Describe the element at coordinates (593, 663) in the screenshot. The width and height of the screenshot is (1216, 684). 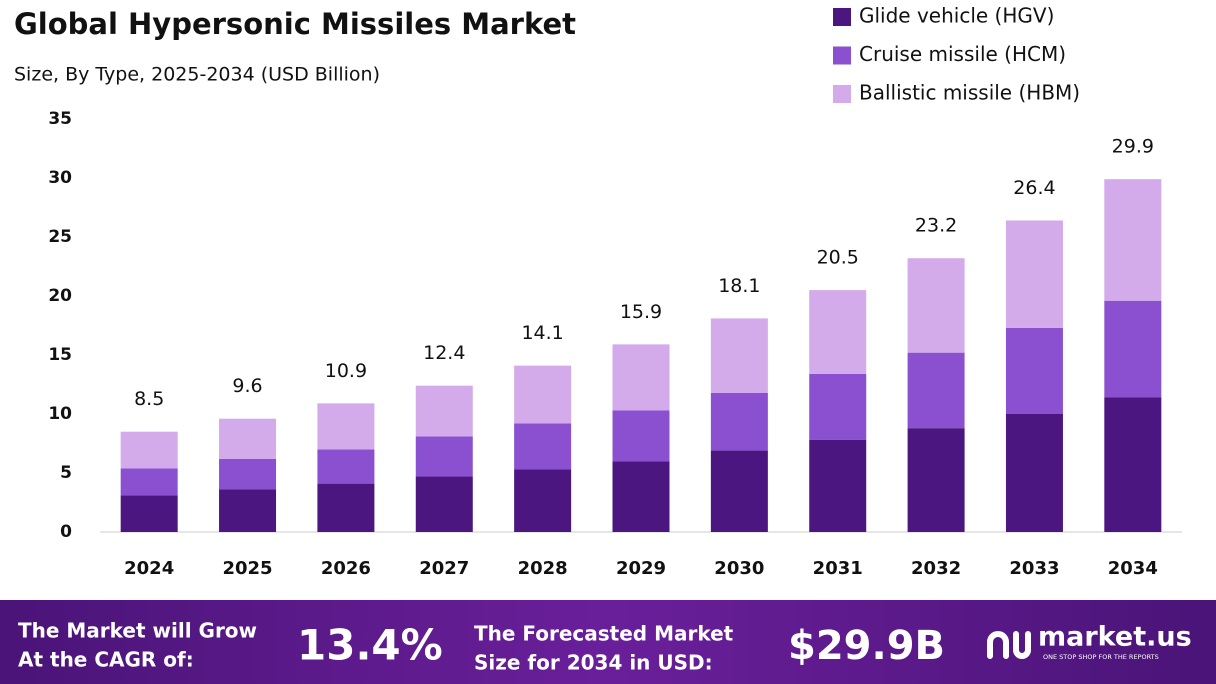
I see `forecast-label: Size for 2034 in USD:` at that location.